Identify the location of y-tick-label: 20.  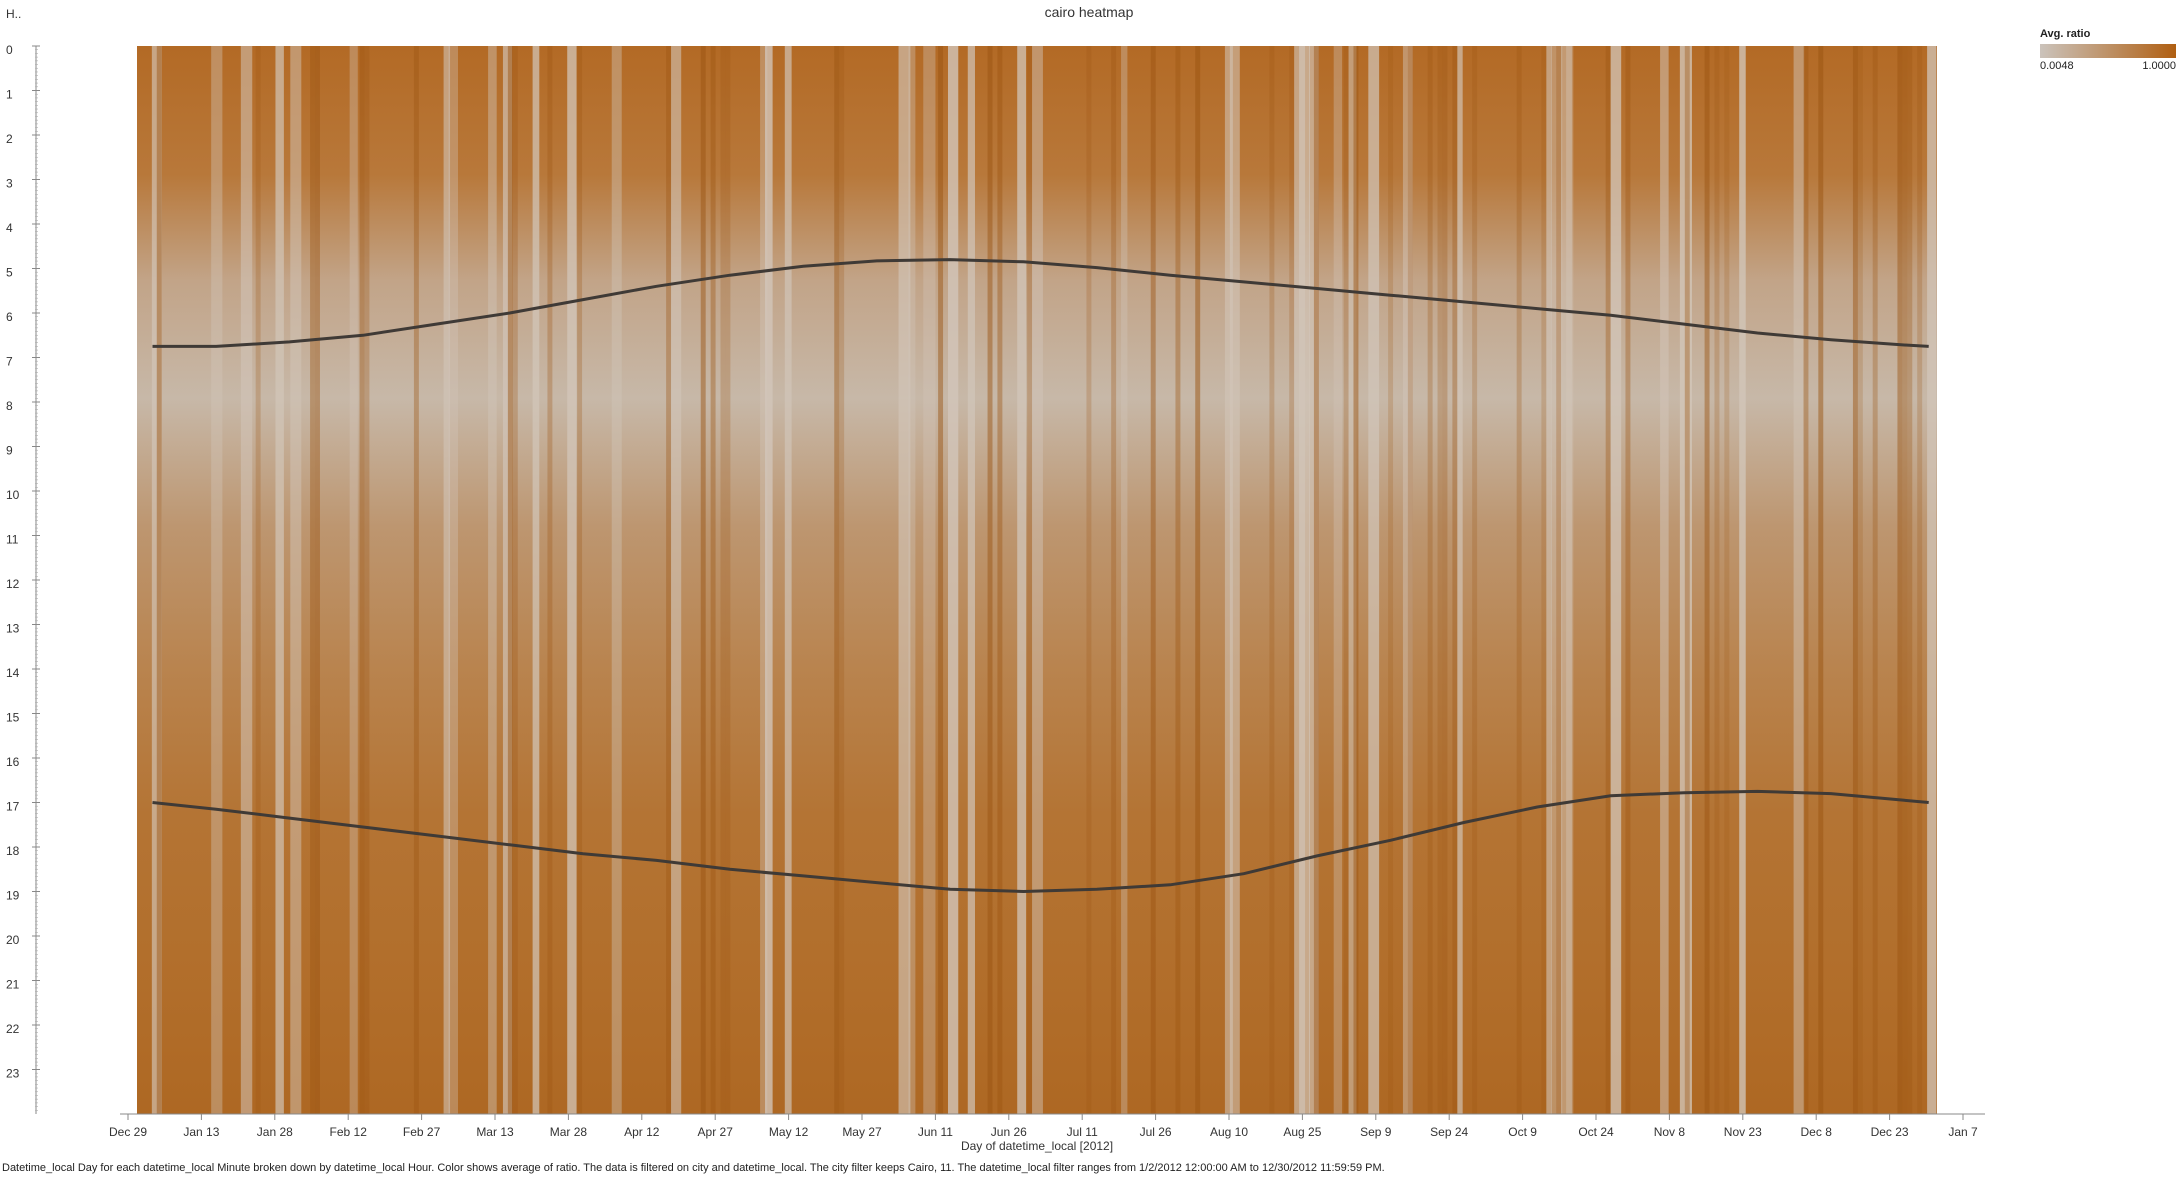
(13, 940).